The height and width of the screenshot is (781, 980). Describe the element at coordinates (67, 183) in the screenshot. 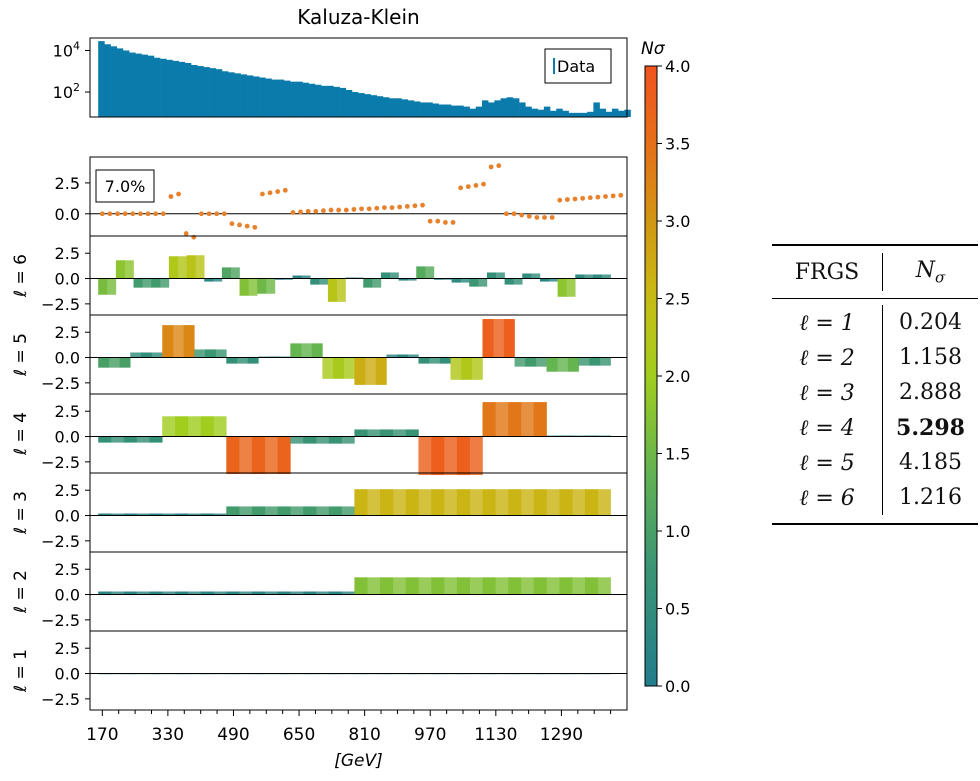

I see `ratio-ytick-label: 2.5` at that location.